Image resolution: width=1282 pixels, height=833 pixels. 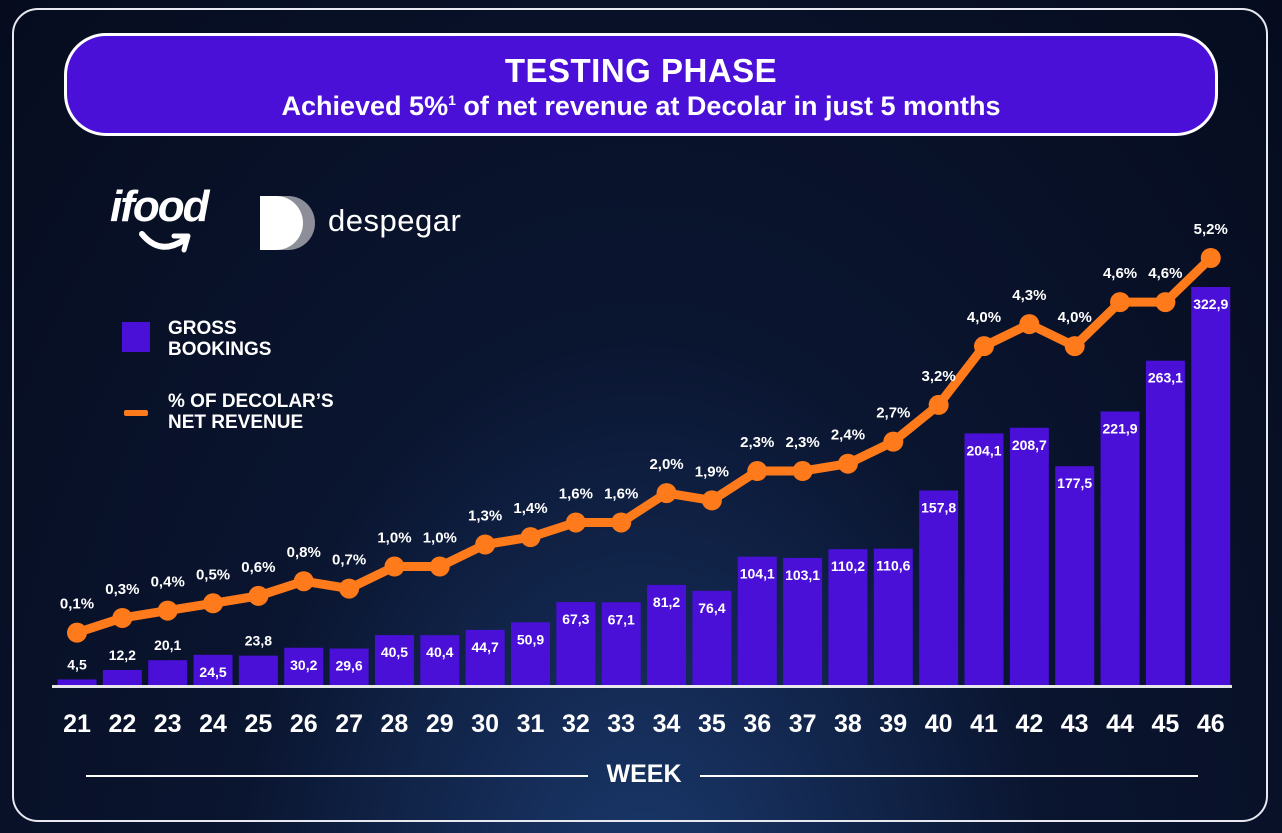 I want to click on line-value-label: 2,0%, so click(x=666, y=464).